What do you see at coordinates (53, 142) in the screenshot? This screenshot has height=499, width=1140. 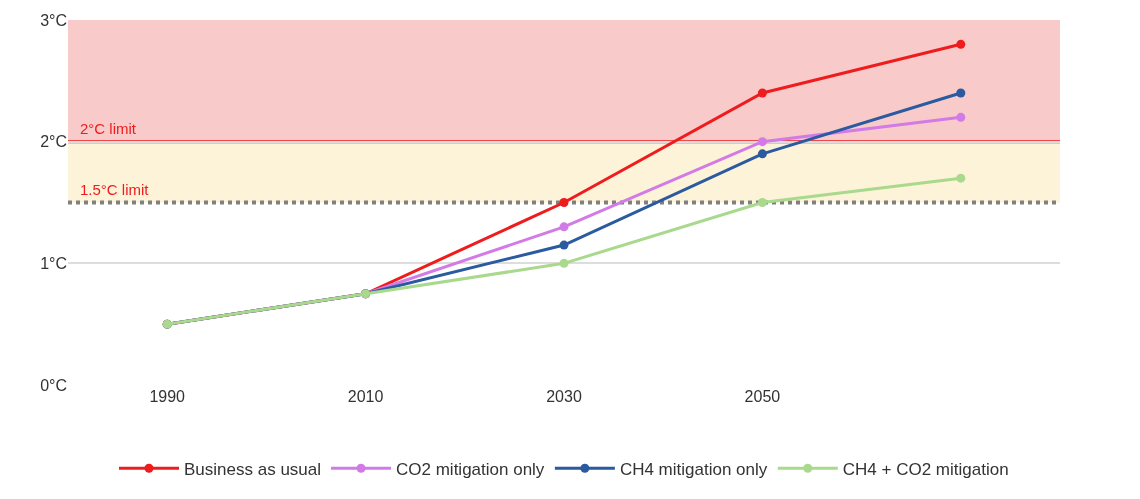 I see `y-tick-label: 2°C` at bounding box center [53, 142].